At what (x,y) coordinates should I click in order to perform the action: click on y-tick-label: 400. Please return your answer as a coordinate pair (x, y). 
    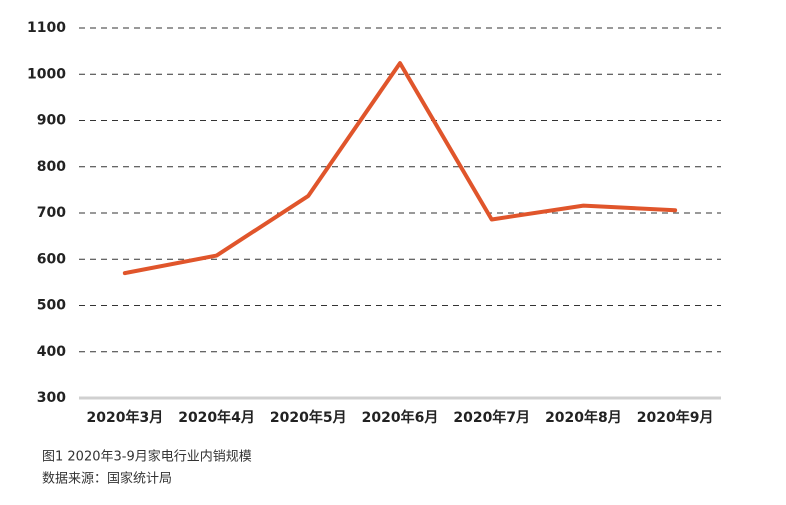
    Looking at the image, I should click on (51, 352).